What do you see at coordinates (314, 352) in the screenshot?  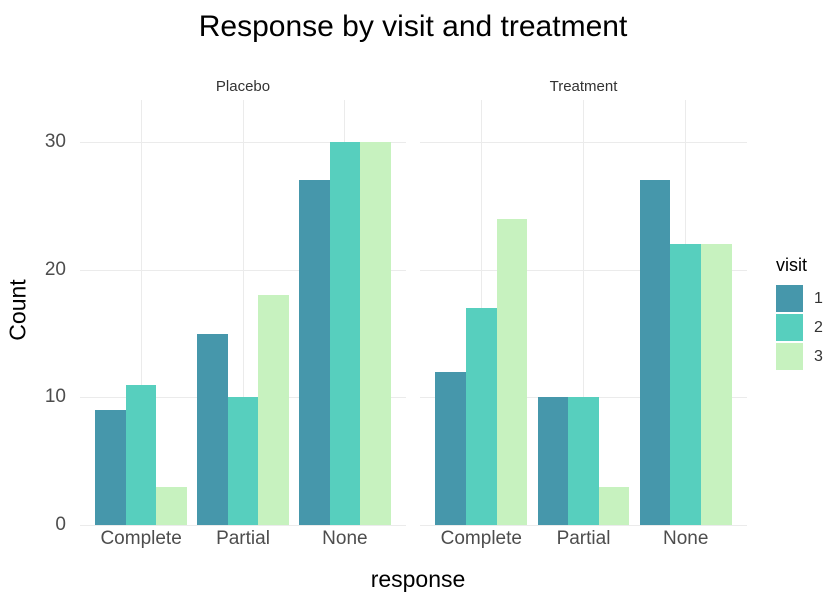 I see `bar-placebo-none-visit1` at bounding box center [314, 352].